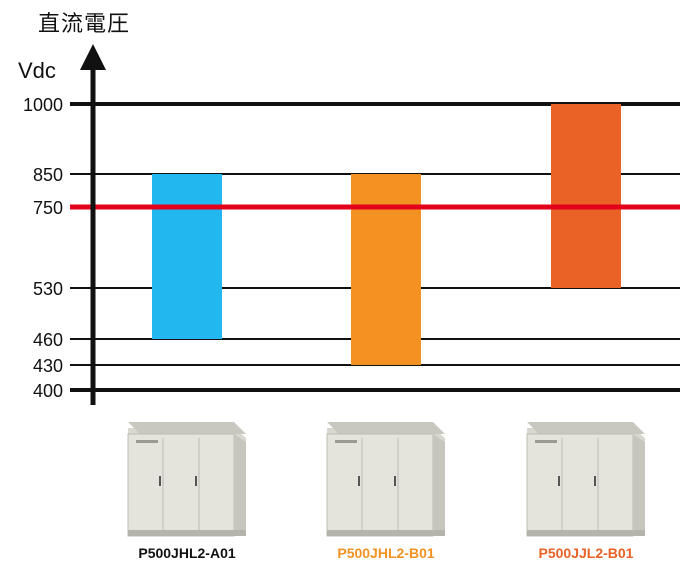  What do you see at coordinates (37, 70) in the screenshot?
I see `axis-unit: Vdc` at bounding box center [37, 70].